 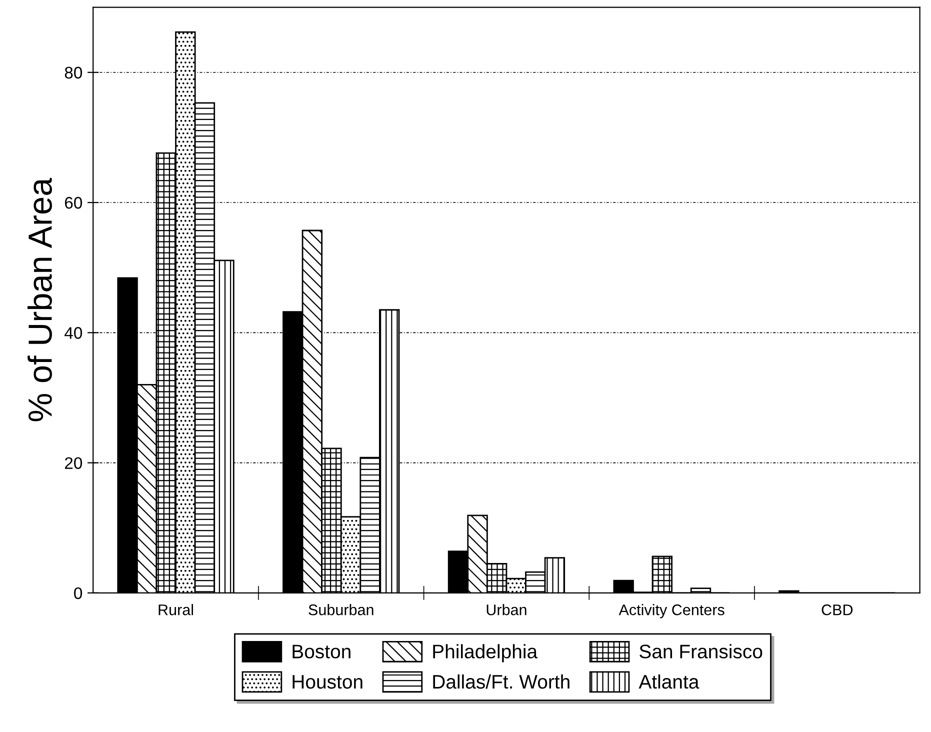 I want to click on x-tick-label: Rural, so click(x=176, y=610).